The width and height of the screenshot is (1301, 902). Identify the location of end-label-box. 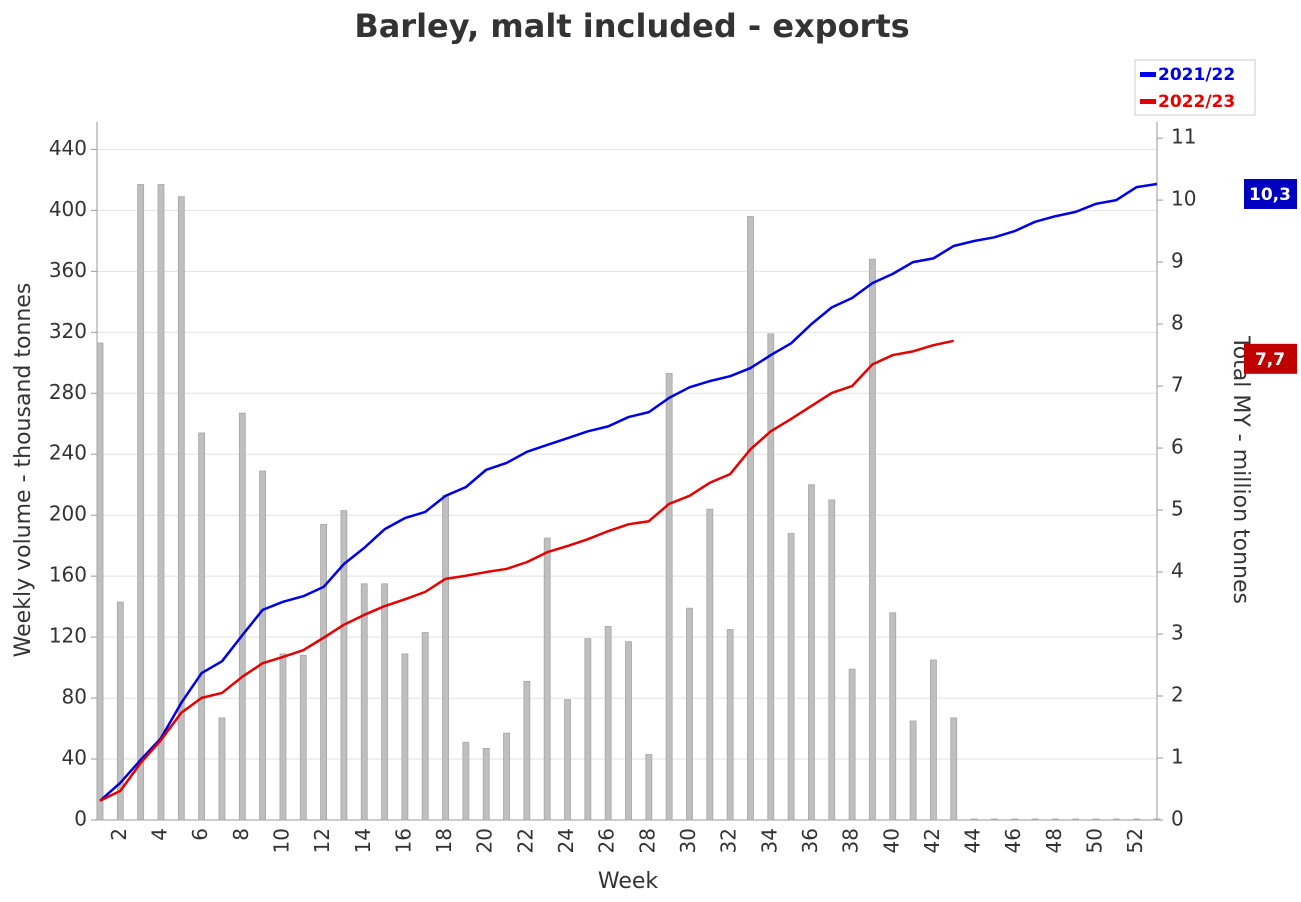
(1270, 358).